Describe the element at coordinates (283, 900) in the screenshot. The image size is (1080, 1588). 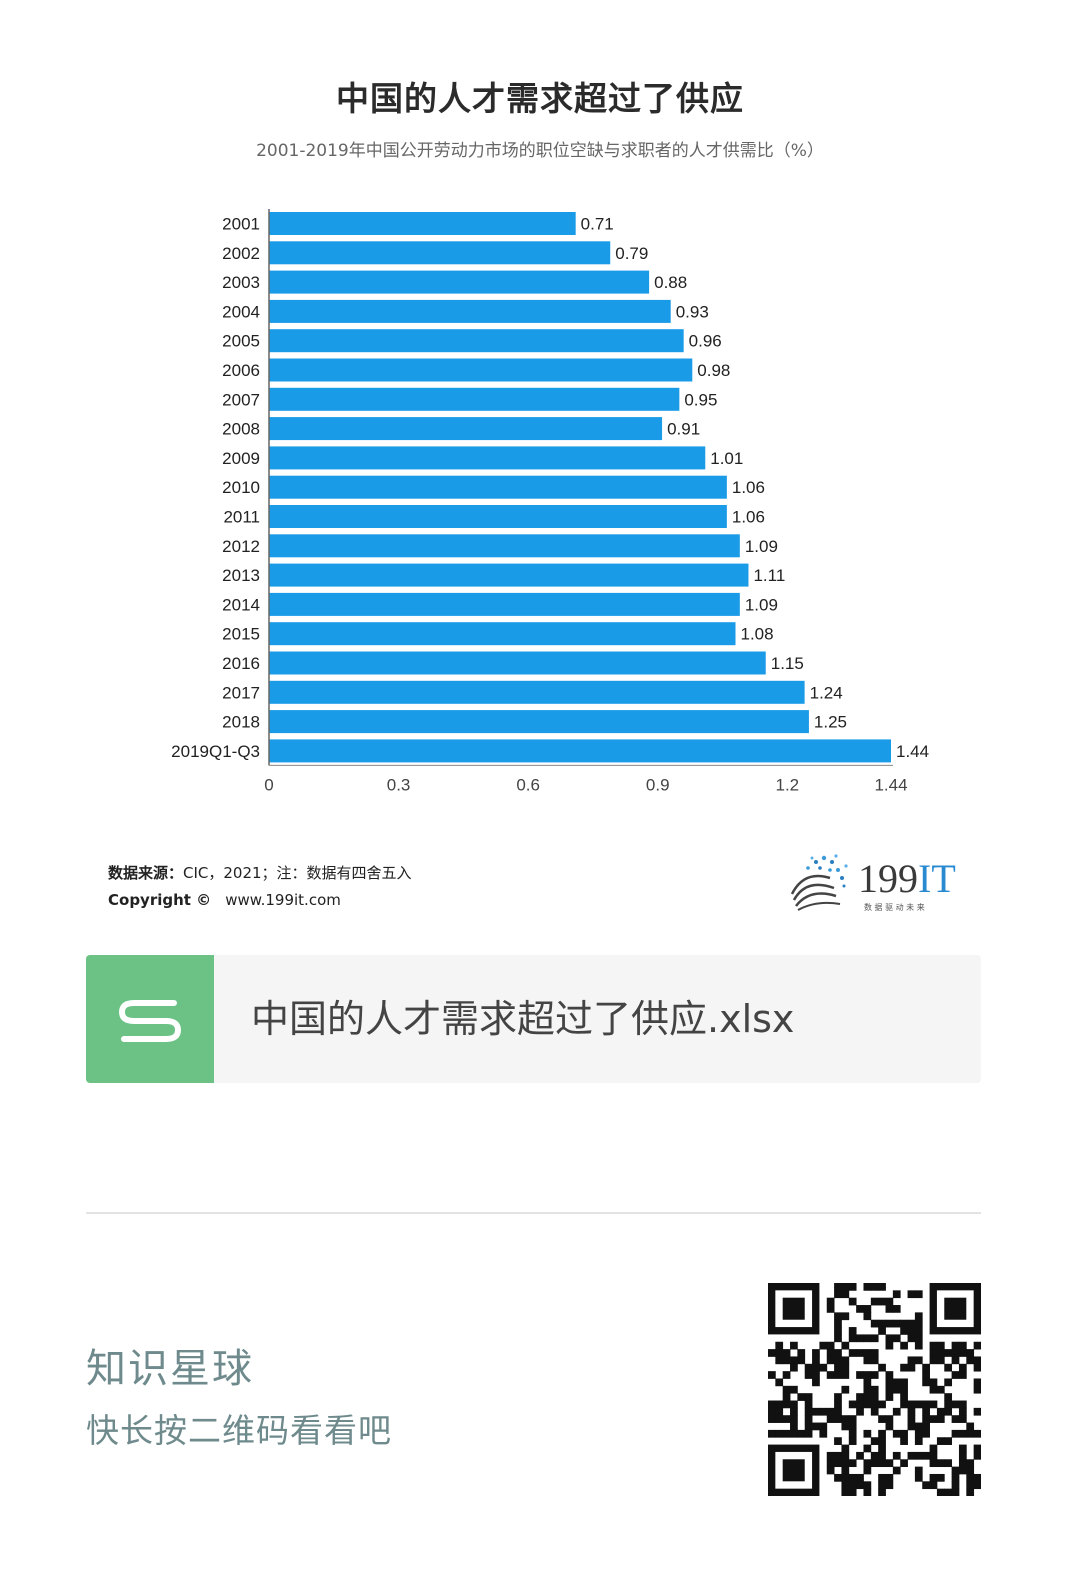
I see `copyright-url: www.199it.com` at that location.